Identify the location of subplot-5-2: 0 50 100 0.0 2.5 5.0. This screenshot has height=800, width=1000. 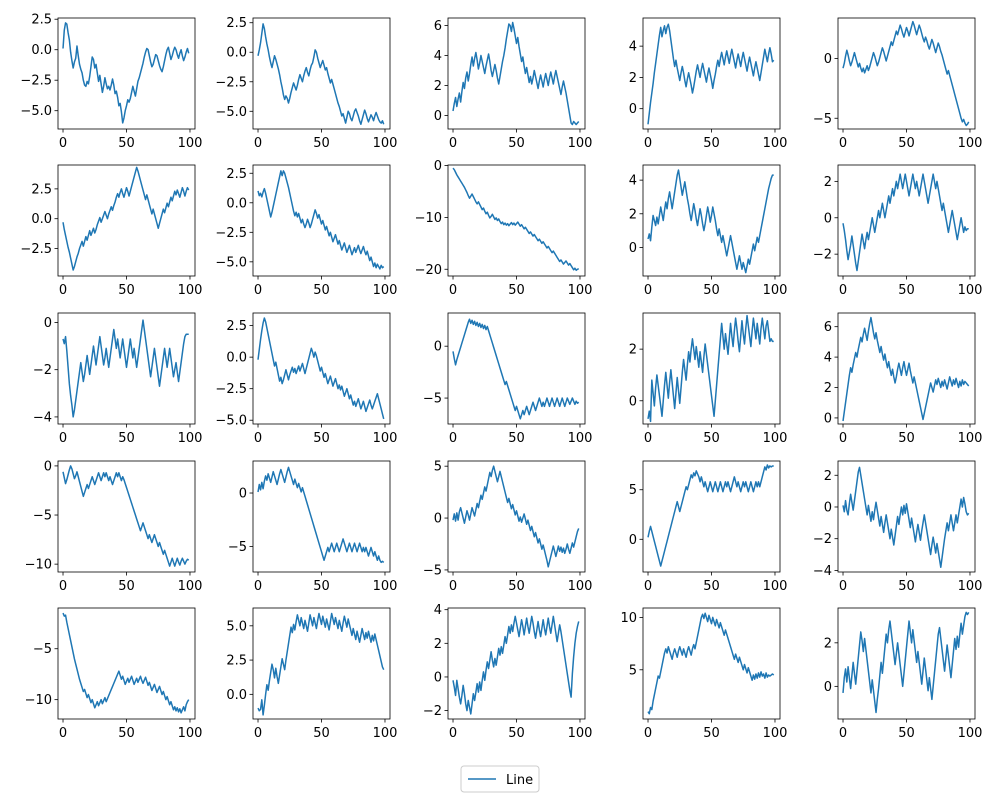
(312, 674).